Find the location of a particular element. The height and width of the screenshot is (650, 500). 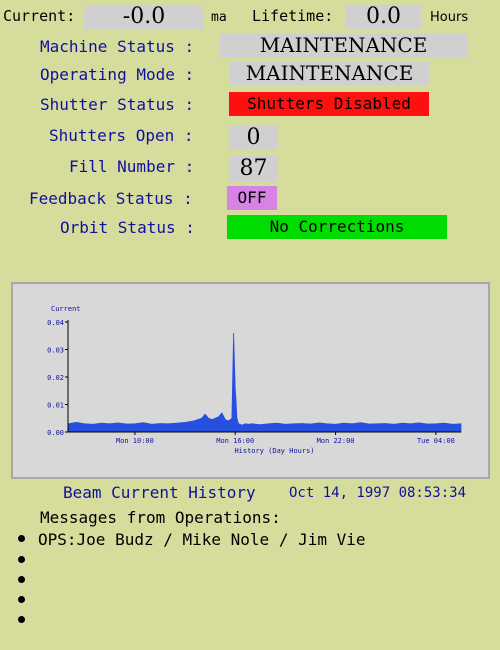

orbit-status-value: No Corrections is located at coordinates (337, 227).